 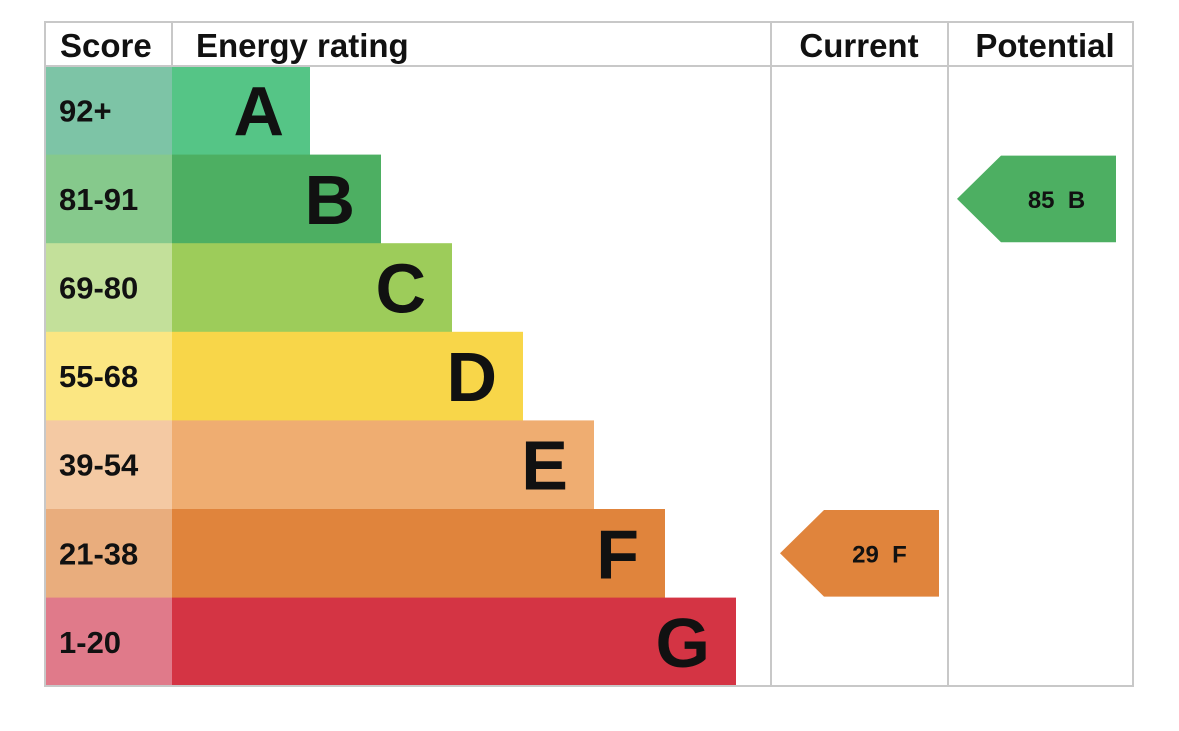 I want to click on band-bar-g, so click(x=454, y=642).